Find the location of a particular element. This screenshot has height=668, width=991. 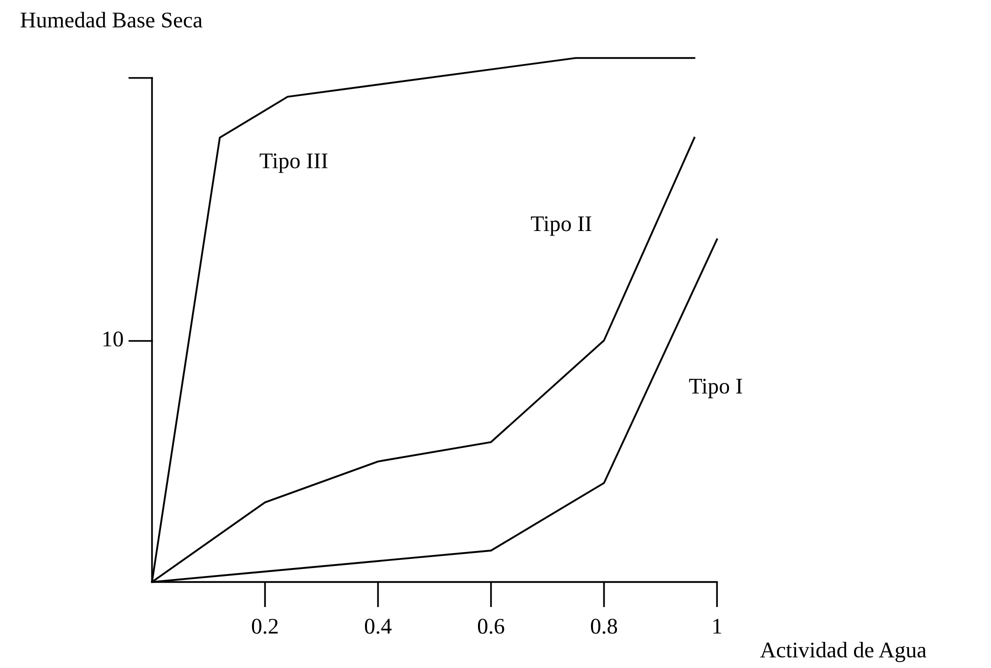

x-tick-label: 0.4 is located at coordinates (378, 626).